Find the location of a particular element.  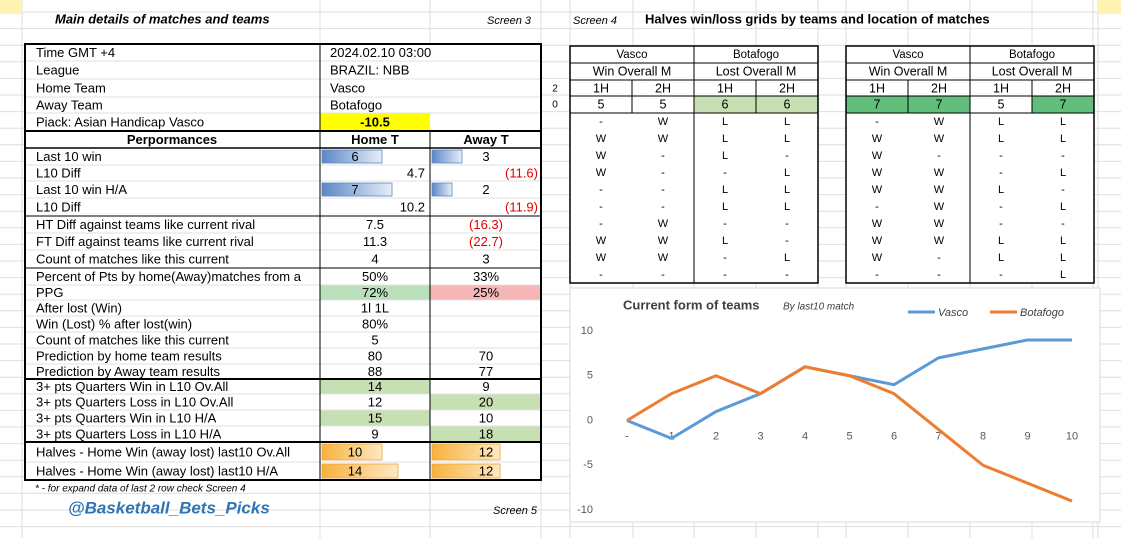

home-value: 11.3 is located at coordinates (375, 241).